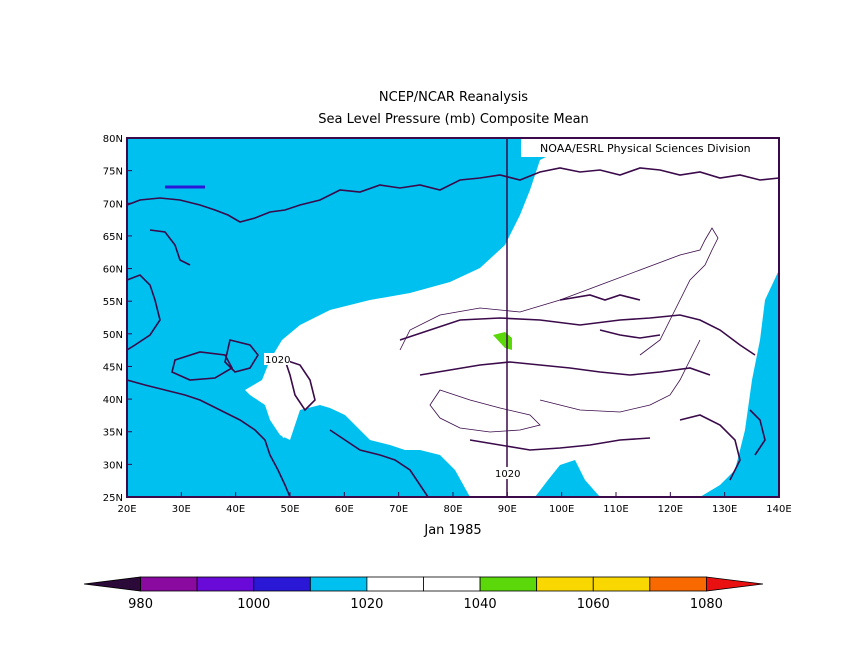  What do you see at coordinates (344, 509) in the screenshot?
I see `lon-tick-label: 60E` at bounding box center [344, 509].